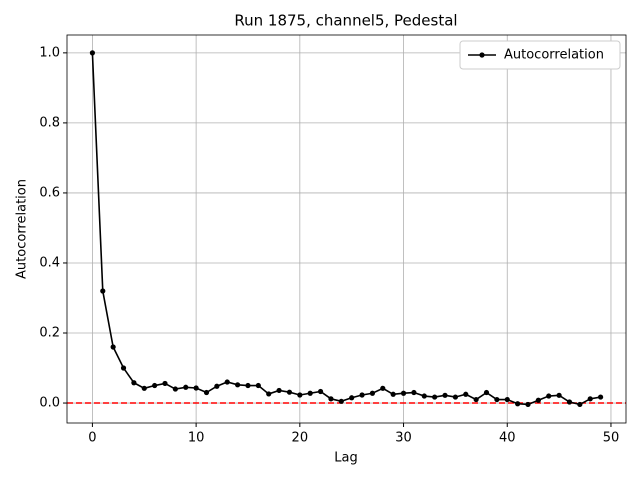 The image size is (640, 480). What do you see at coordinates (345, 458) in the screenshot?
I see `x-axis-label: Lag` at bounding box center [345, 458].